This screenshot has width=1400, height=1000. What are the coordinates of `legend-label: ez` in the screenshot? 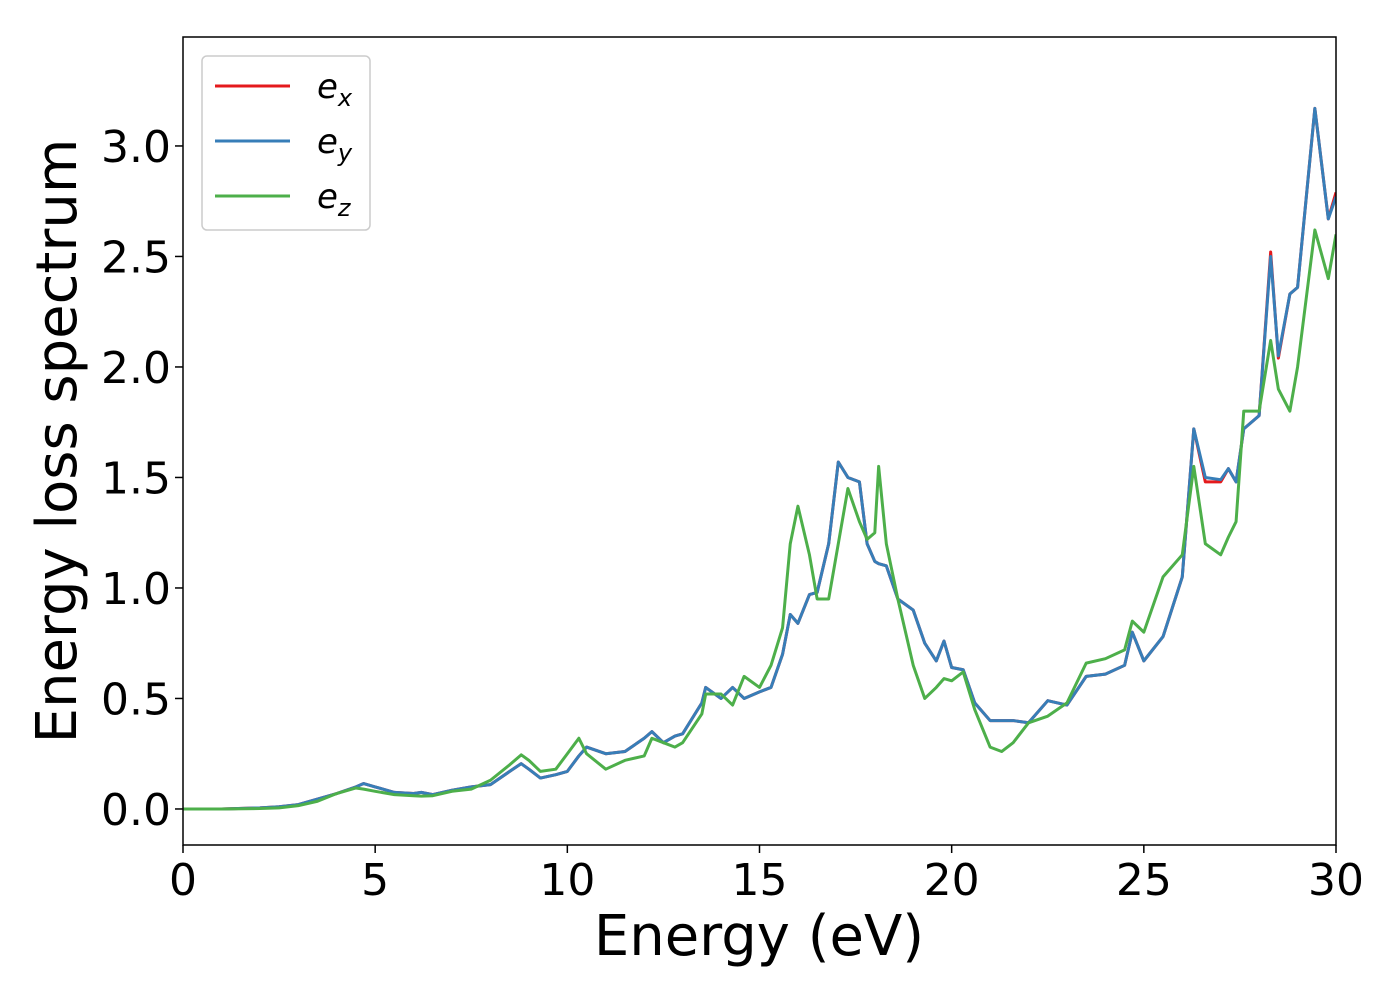 It's located at (334, 199).